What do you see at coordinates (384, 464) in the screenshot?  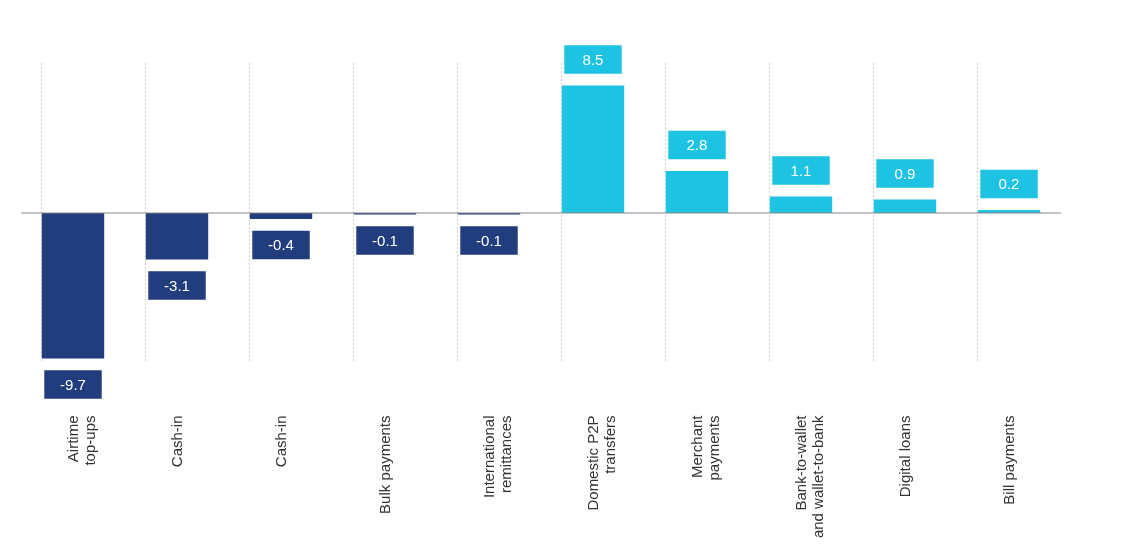 I see `x-tick-label: Bulk payments` at bounding box center [384, 464].